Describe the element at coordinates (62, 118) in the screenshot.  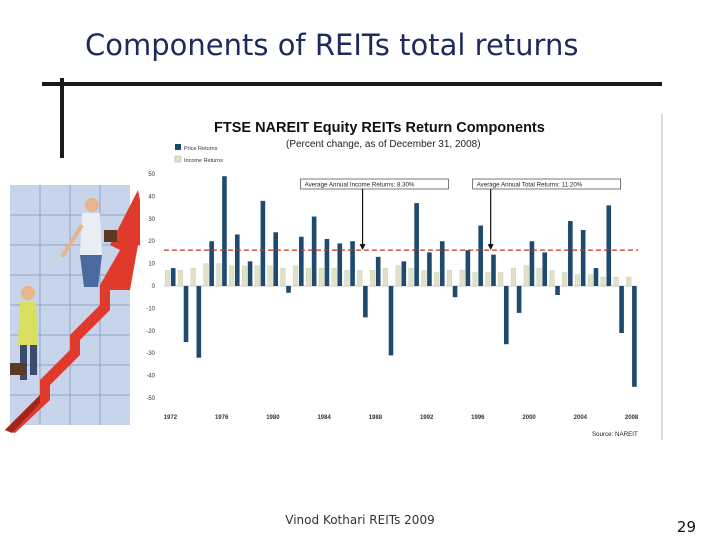
I see `title-rule-vertical` at that location.